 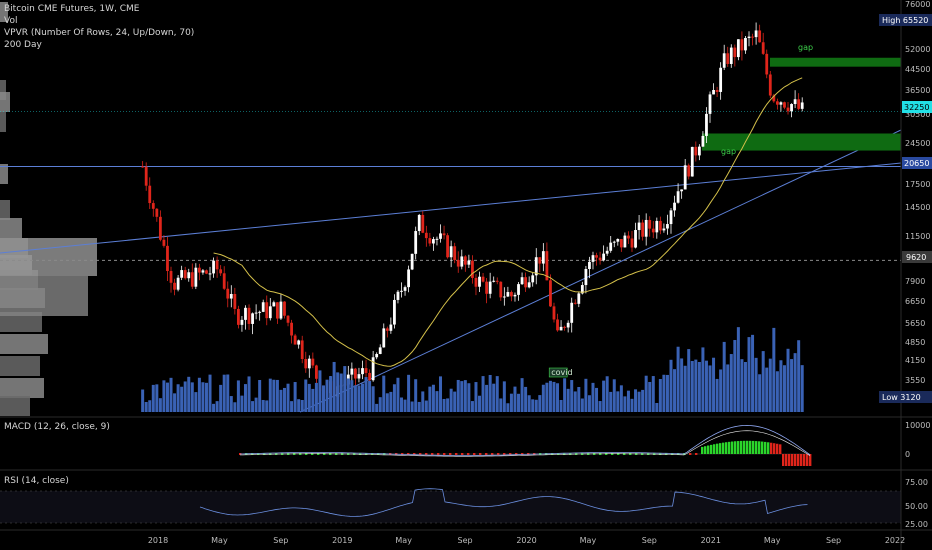 What do you see at coordinates (711, 540) in the screenshot?
I see `time-tick-label: 2021` at bounding box center [711, 540].